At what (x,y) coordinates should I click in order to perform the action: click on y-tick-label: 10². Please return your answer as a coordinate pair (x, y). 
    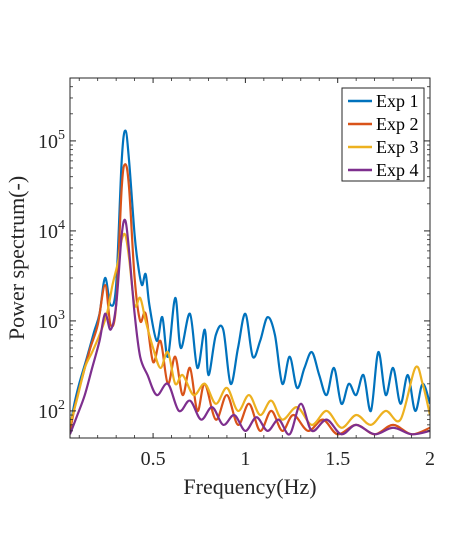
    Looking at the image, I should click on (51, 410).